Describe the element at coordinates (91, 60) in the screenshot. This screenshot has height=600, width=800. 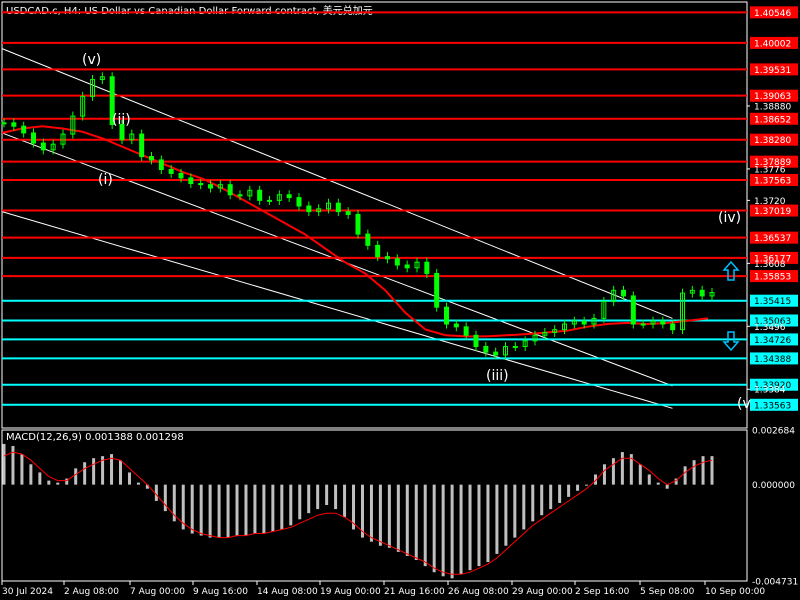
I see `wave-label: (v)` at that location.